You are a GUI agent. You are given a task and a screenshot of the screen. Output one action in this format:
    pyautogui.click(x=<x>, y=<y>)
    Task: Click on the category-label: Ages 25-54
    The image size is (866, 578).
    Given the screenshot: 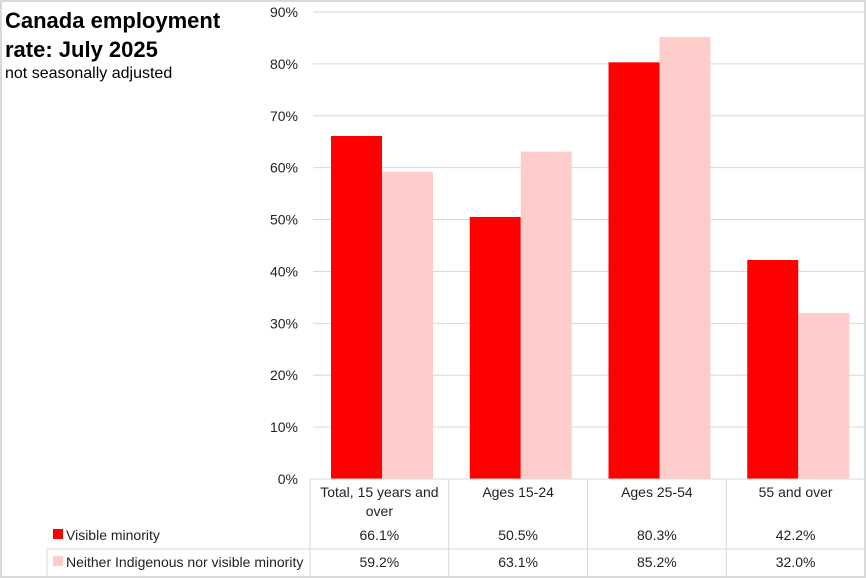 What is the action you would take?
    pyautogui.click(x=657, y=492)
    